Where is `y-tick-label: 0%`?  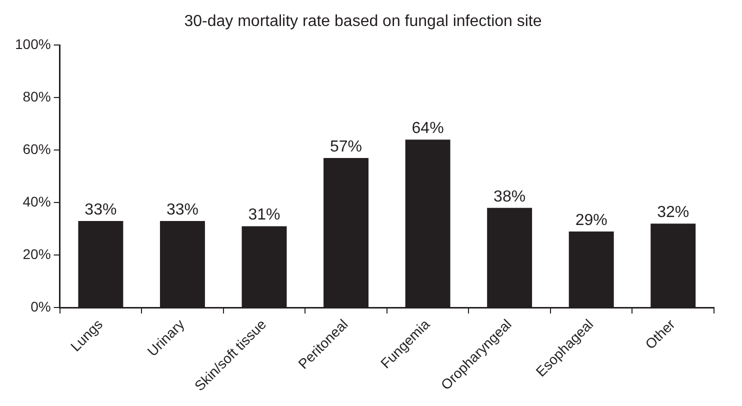 y-tick-label: 0% is located at coordinates (40, 306).